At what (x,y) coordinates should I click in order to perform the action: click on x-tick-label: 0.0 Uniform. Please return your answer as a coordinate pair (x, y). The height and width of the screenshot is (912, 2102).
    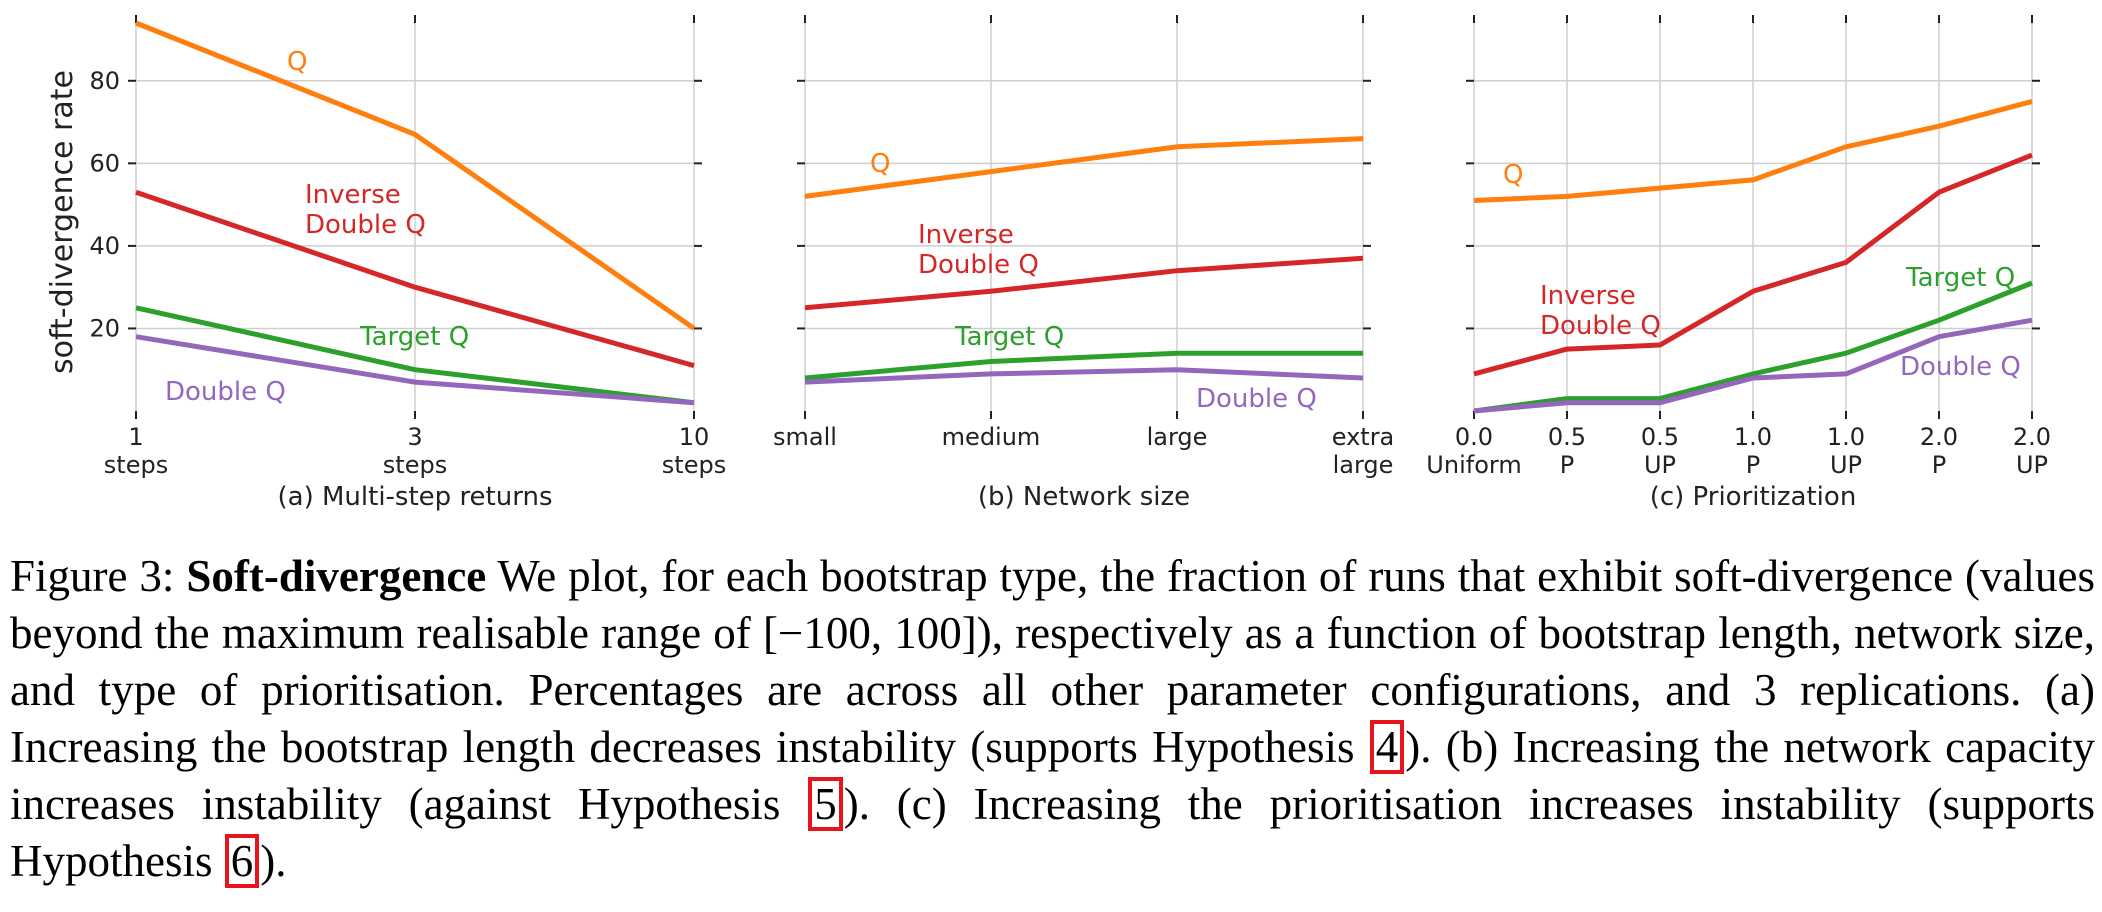
    Looking at the image, I should click on (1473, 451).